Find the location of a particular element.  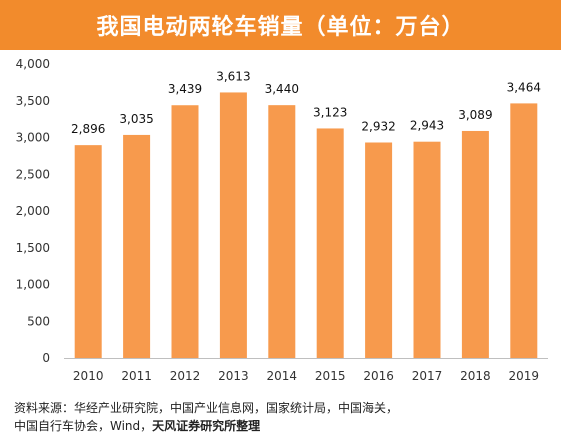

data-label: 3,035 is located at coordinates (136, 119).